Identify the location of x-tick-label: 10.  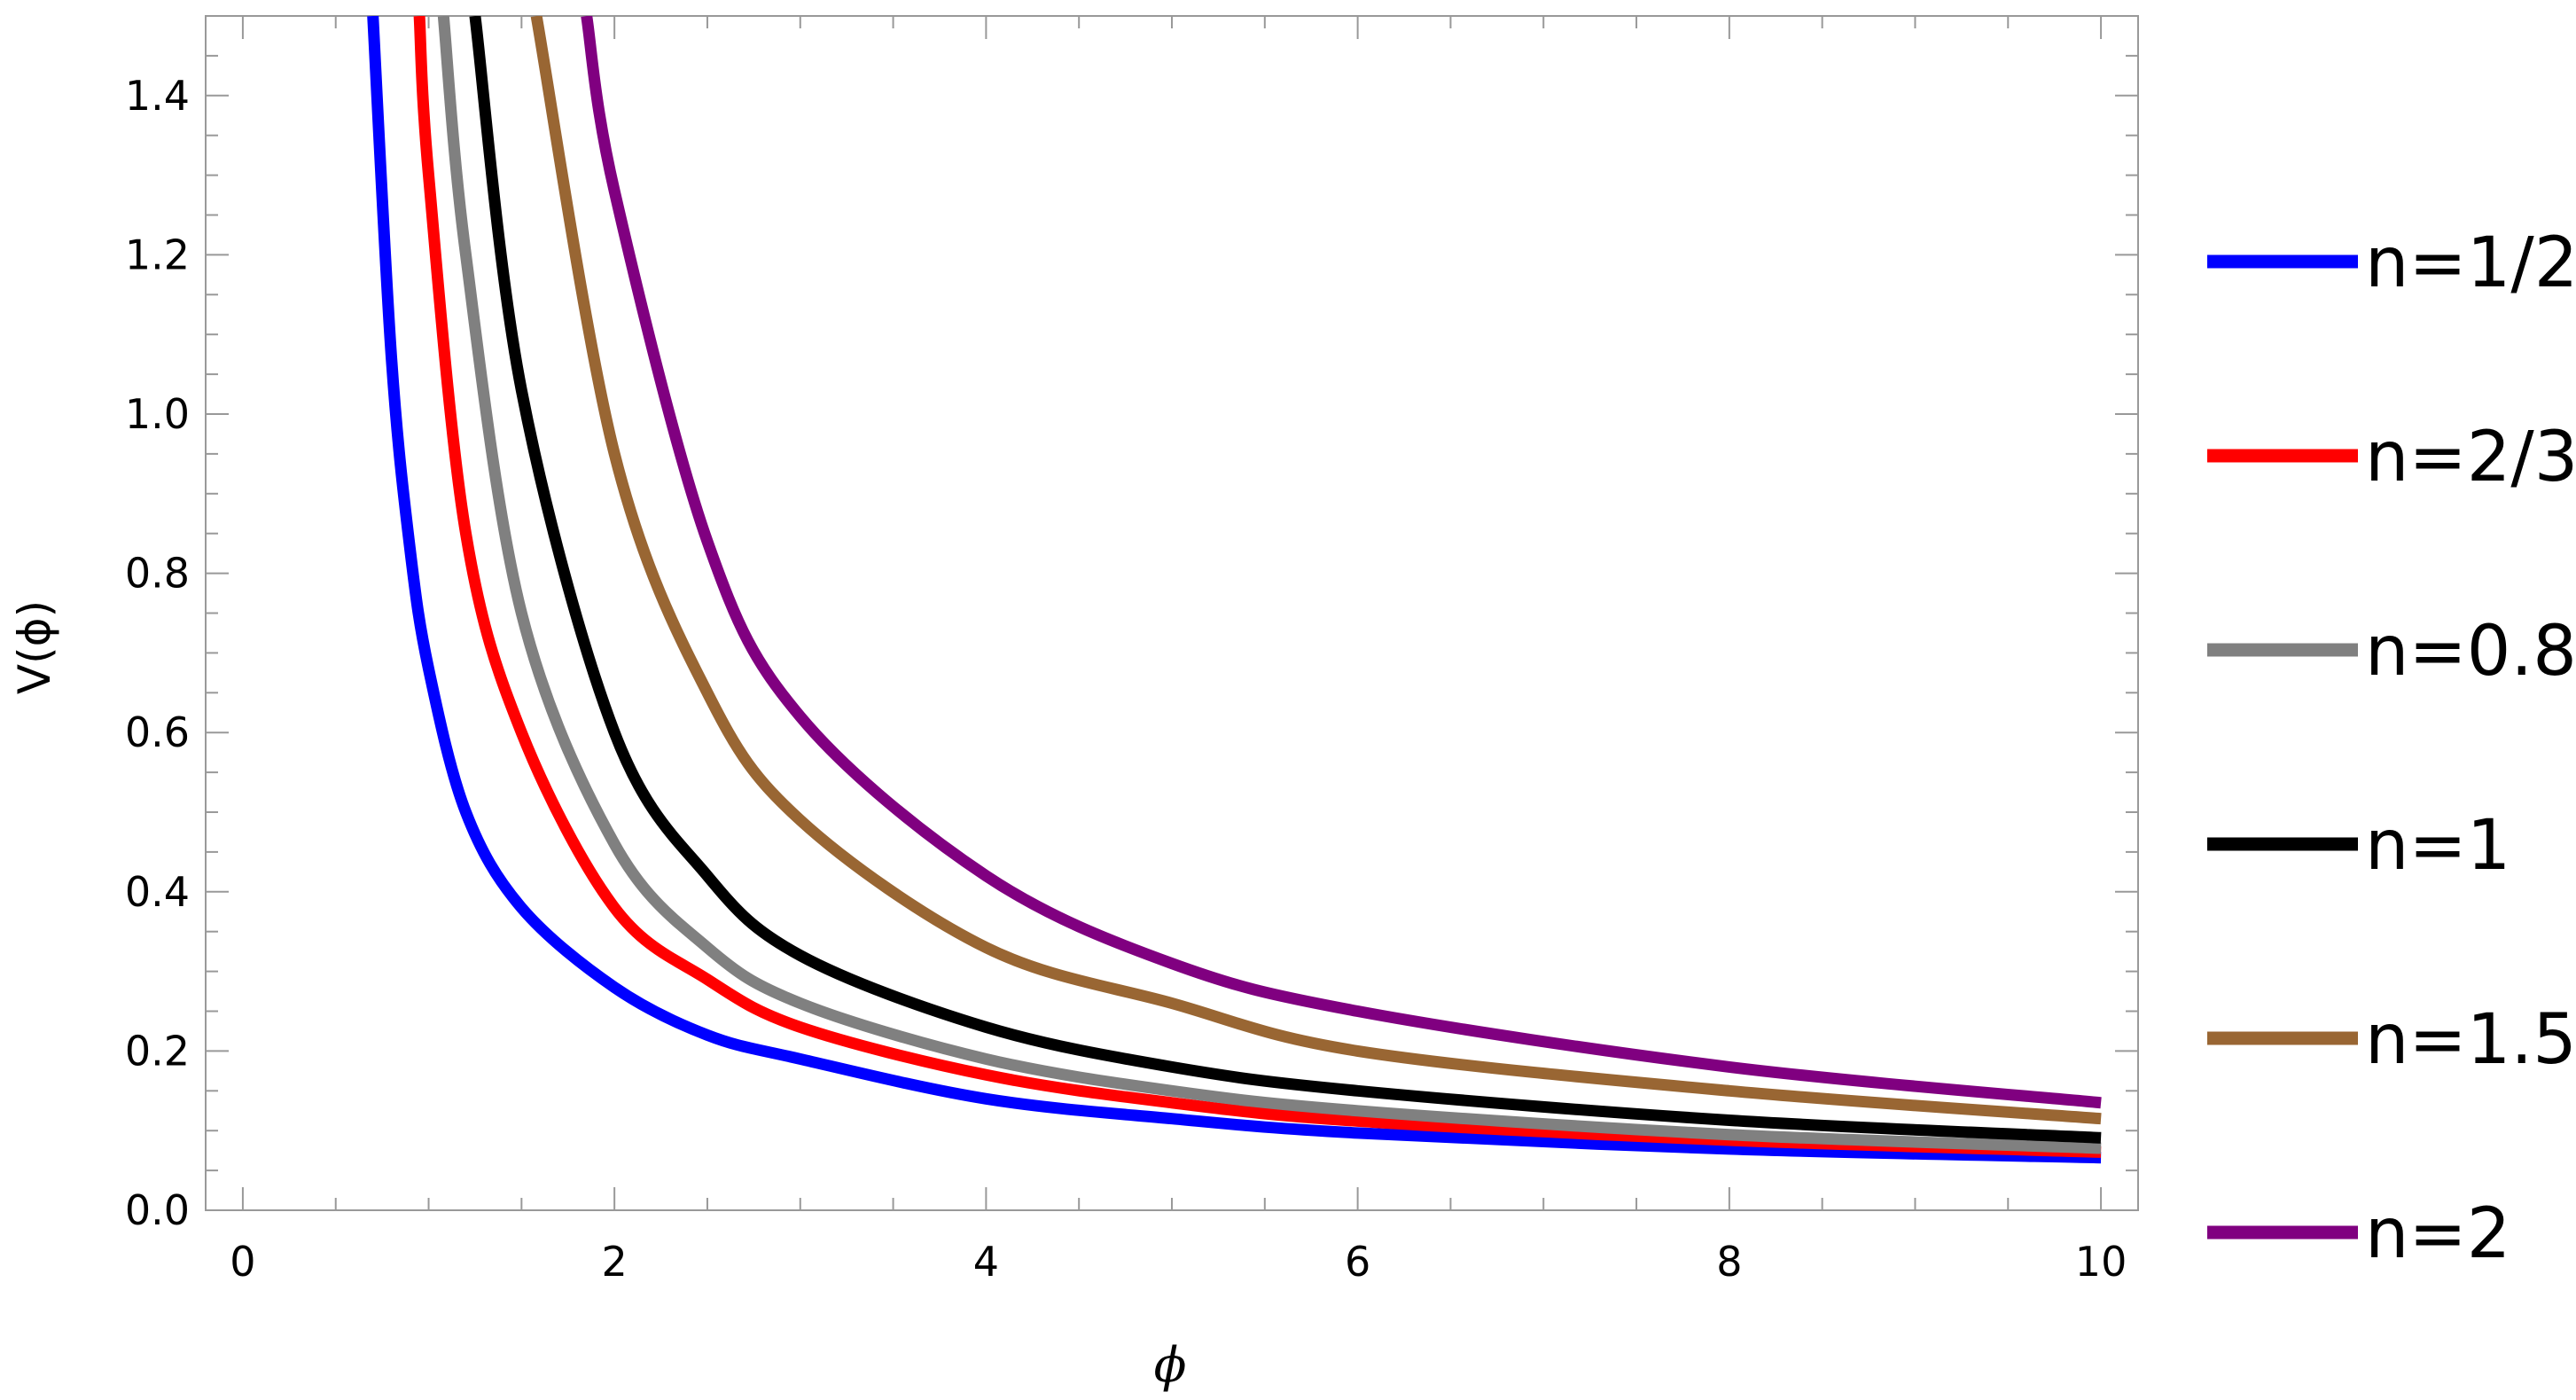
(2101, 1262).